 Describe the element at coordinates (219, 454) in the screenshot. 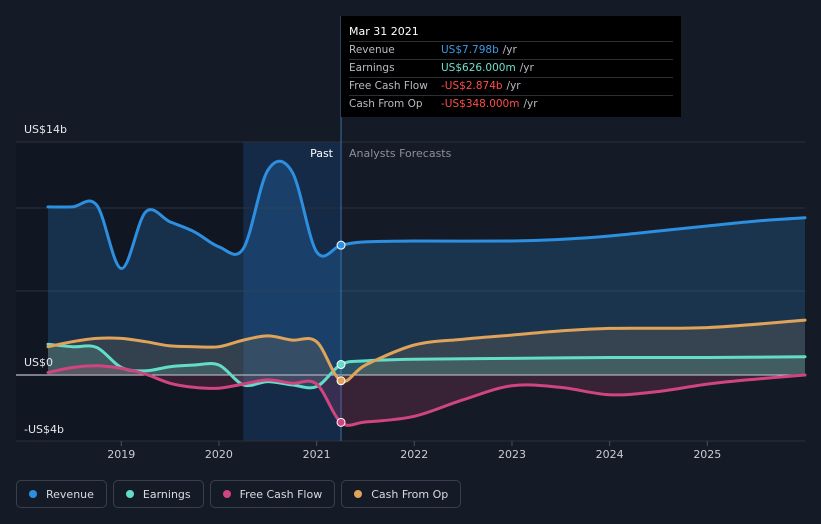

I see `x-tick-label: 2020` at that location.